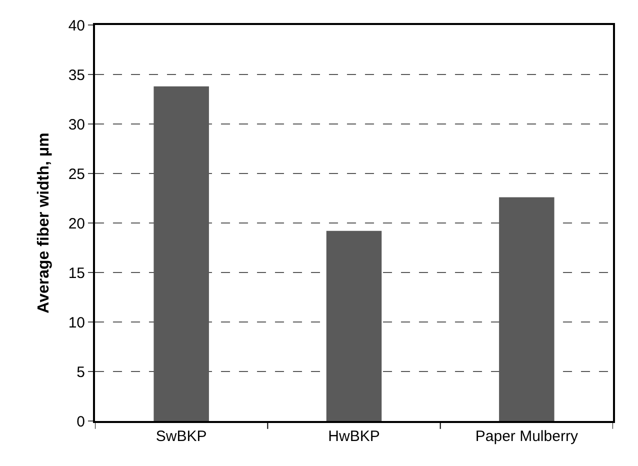  What do you see at coordinates (76, 75) in the screenshot?
I see `y-tick-label: 35` at bounding box center [76, 75].